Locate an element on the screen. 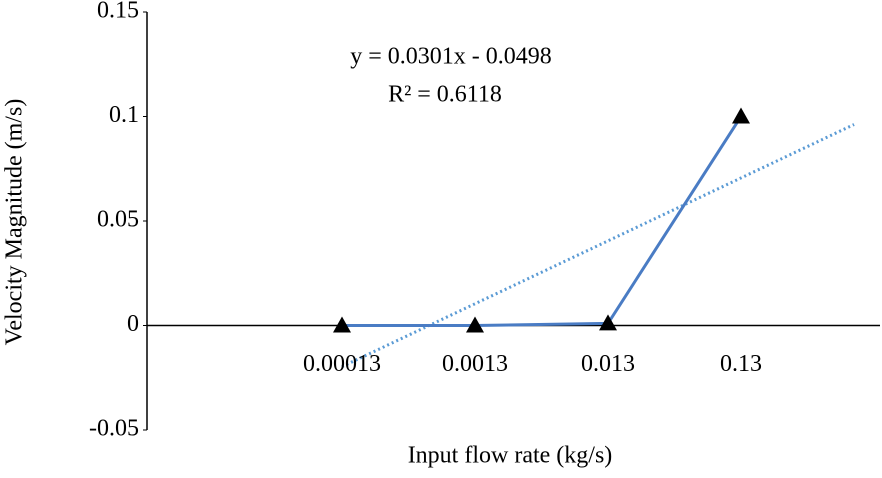  y-axis-title: Velocity Magnitude (m/s) is located at coordinates (15, 222).